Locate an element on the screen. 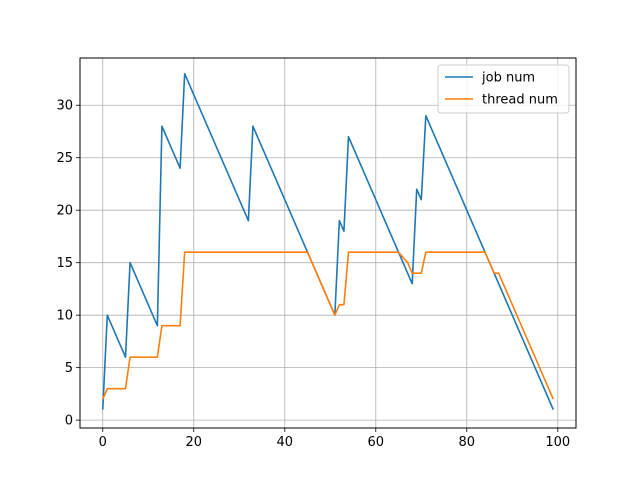  y-tick-label: 30 is located at coordinates (64, 106).